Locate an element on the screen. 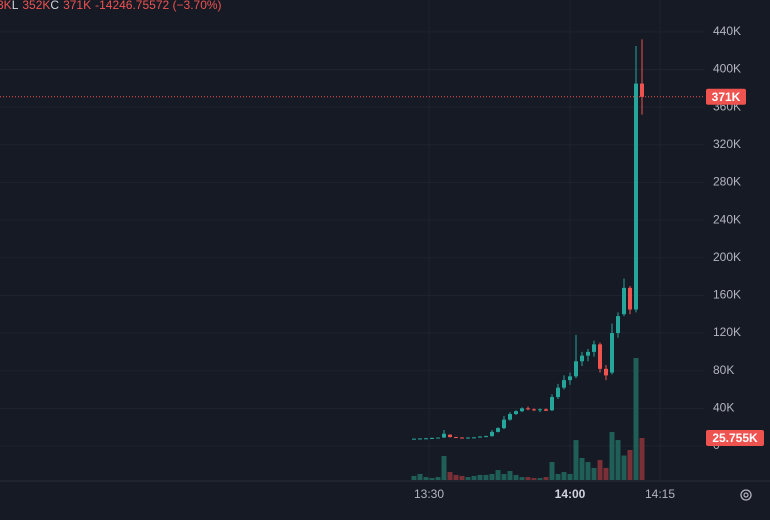 This screenshot has width=770, height=520. last-price-label: 371K is located at coordinates (726, 97).